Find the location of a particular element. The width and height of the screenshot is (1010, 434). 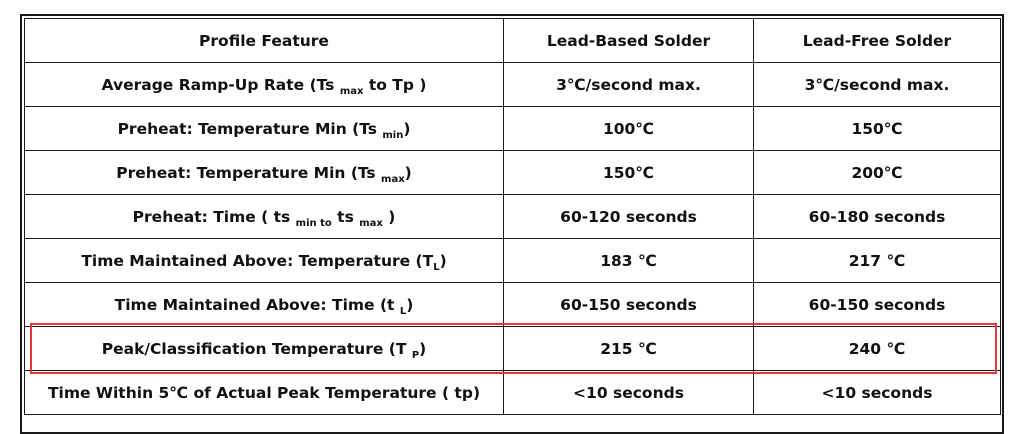

feature-text-mid: ts is located at coordinates (345, 216).